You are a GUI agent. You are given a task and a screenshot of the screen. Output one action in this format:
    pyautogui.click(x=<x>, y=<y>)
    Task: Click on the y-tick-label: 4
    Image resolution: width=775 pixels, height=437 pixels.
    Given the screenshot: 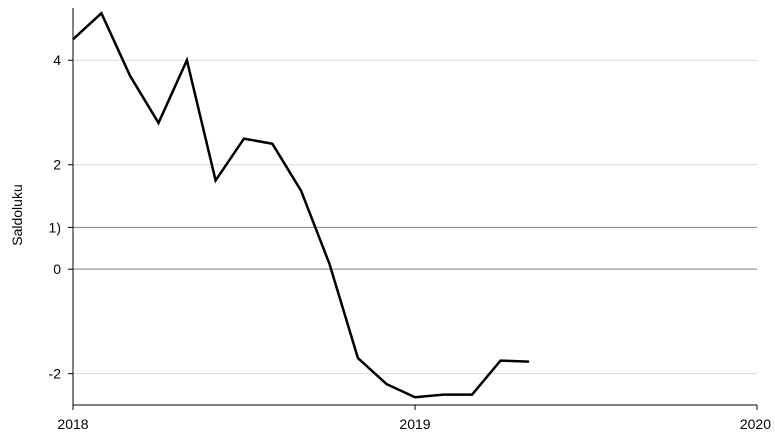 What is the action you would take?
    pyautogui.click(x=57, y=60)
    